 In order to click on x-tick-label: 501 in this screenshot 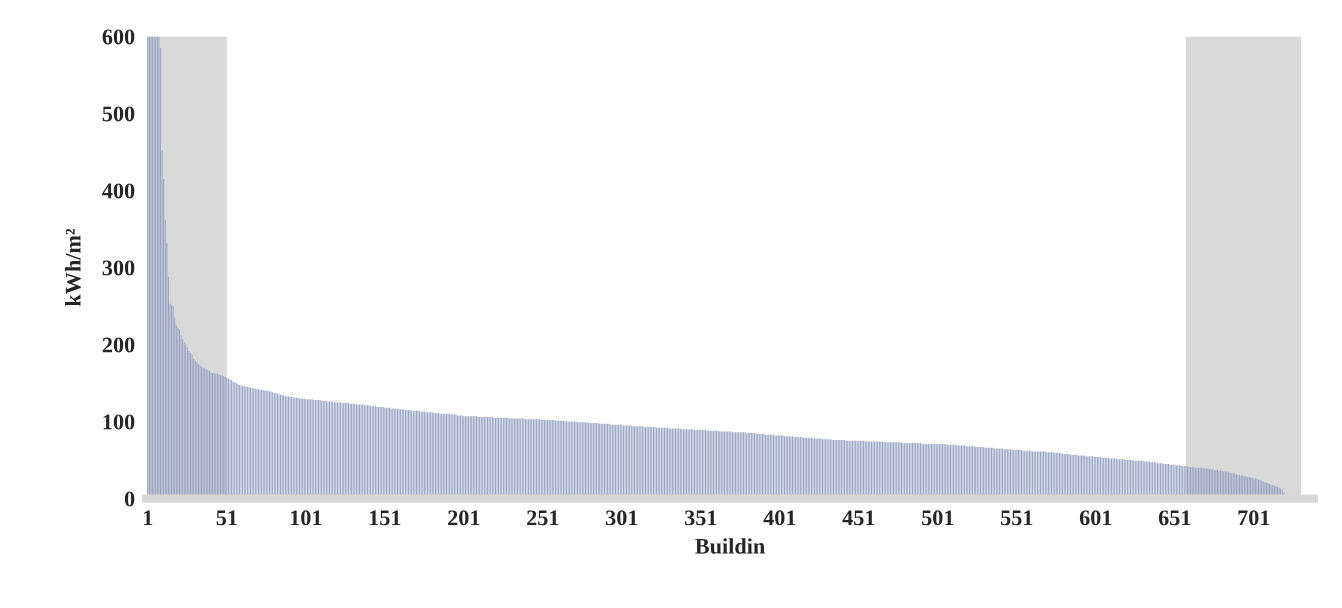, I will do `click(938, 518)`.